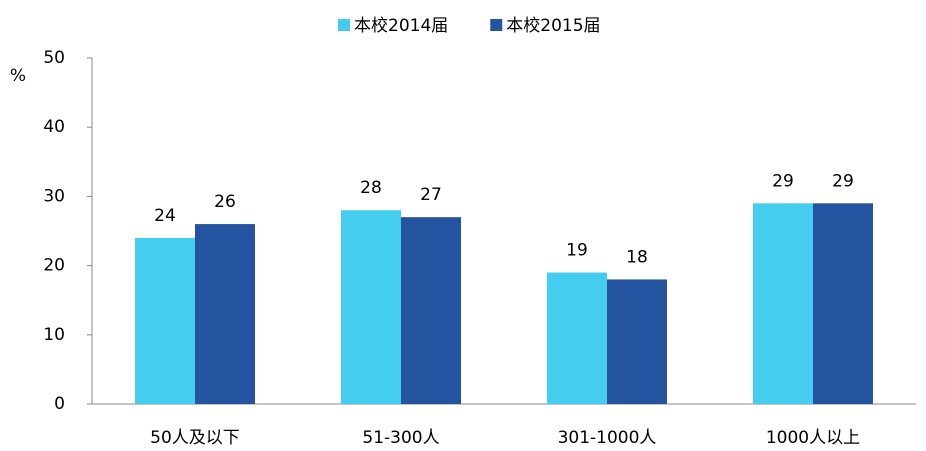  I want to click on y-tick-label: 20, so click(54, 266).